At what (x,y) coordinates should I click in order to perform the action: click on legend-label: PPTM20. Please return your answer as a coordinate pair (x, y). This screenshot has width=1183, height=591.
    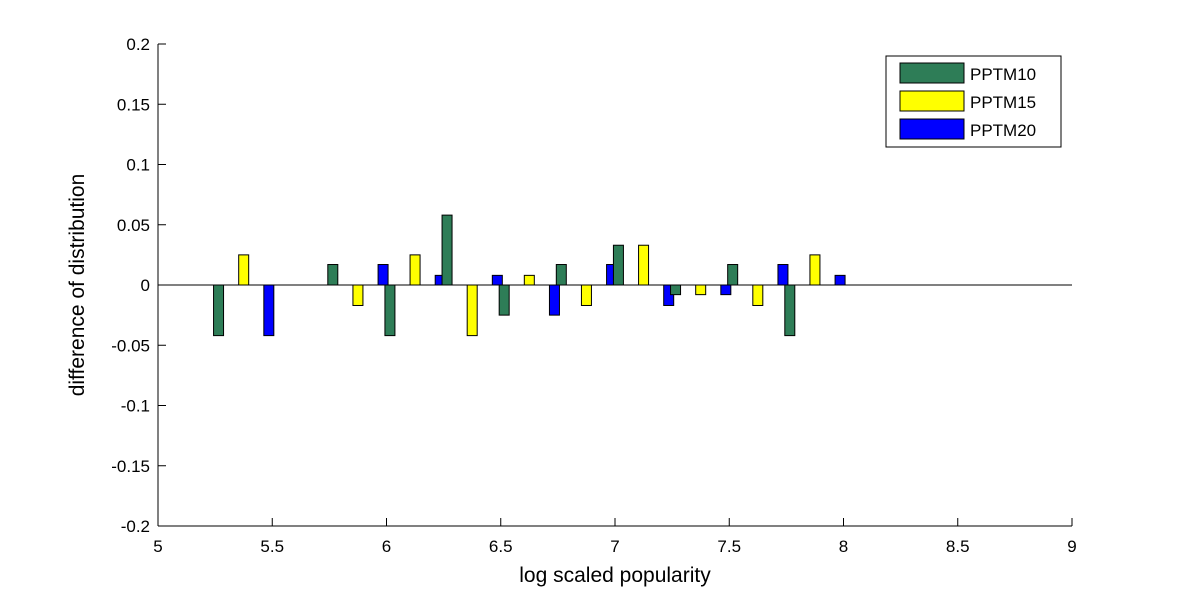
    Looking at the image, I should click on (1003, 130).